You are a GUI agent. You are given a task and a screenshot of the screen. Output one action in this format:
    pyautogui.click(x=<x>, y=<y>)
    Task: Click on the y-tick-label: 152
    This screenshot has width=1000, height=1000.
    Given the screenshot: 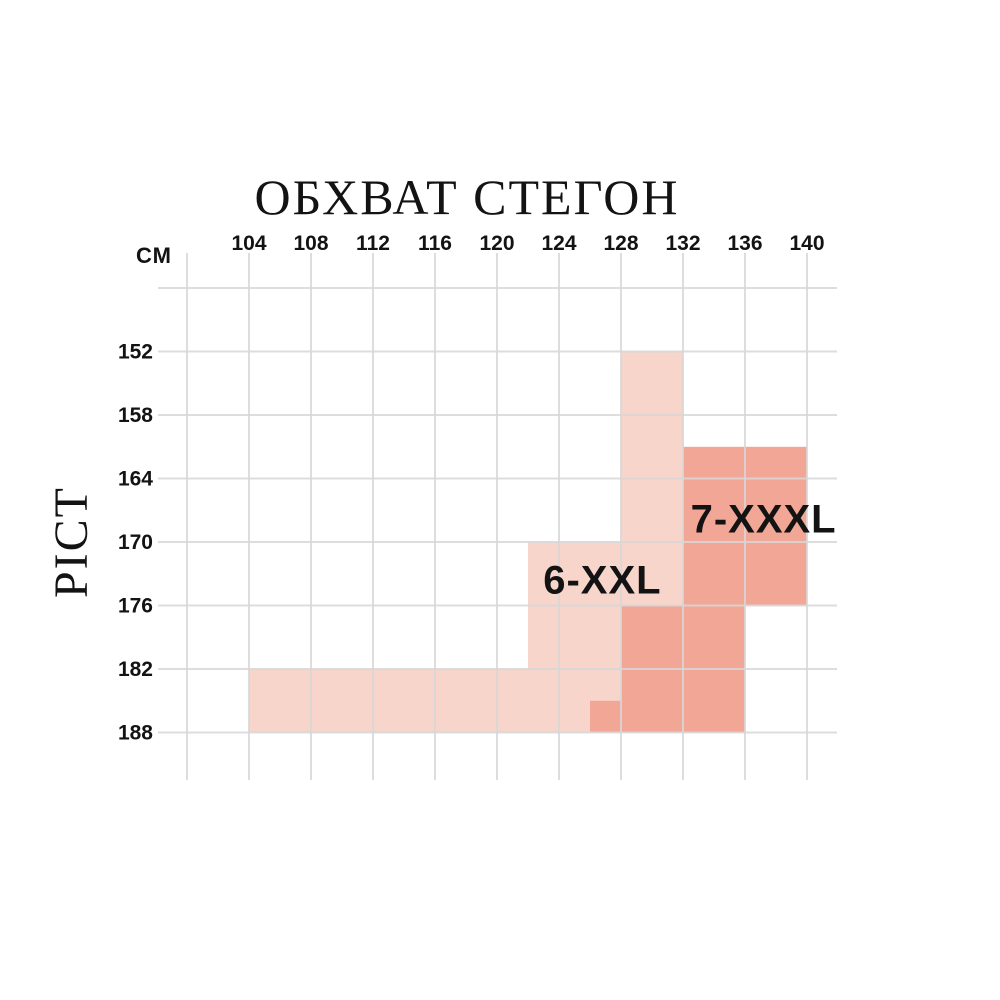 What is the action you would take?
    pyautogui.click(x=135, y=352)
    